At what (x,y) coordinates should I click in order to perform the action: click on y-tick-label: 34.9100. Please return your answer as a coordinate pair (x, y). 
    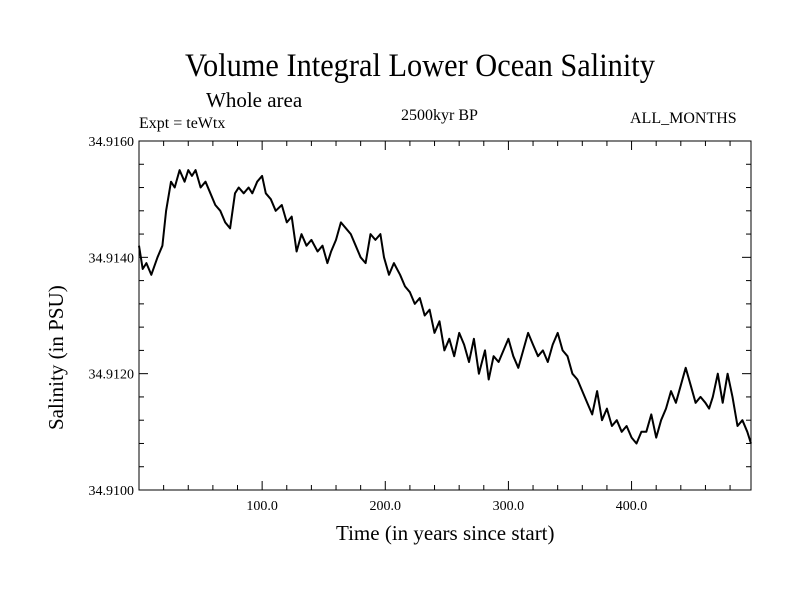
    Looking at the image, I should click on (112, 491).